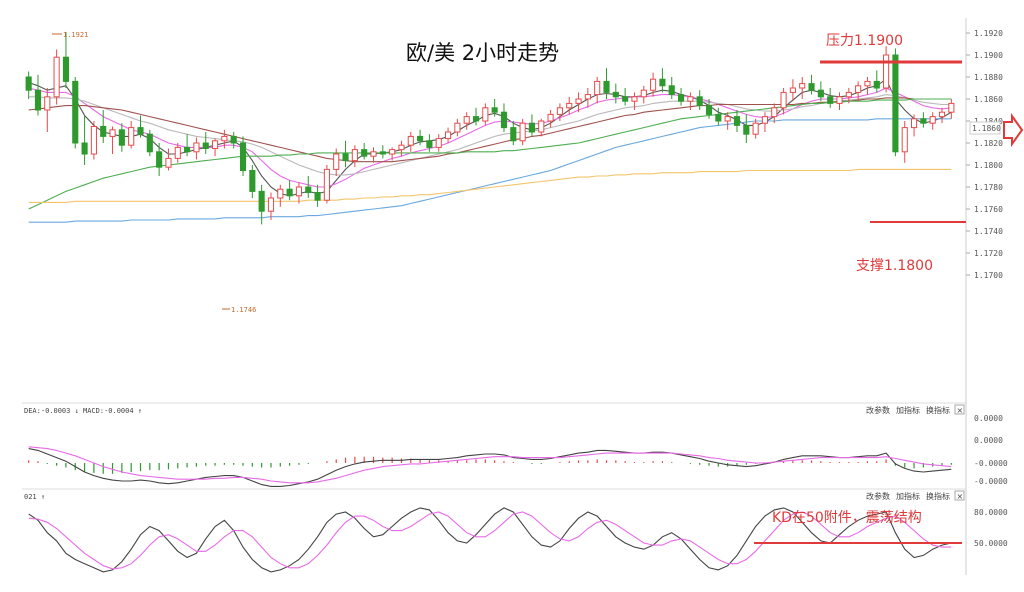 This screenshot has height=592, width=1024. What do you see at coordinates (847, 518) in the screenshot?
I see `kd-note: KD在50附件，震荡结构` at bounding box center [847, 518].